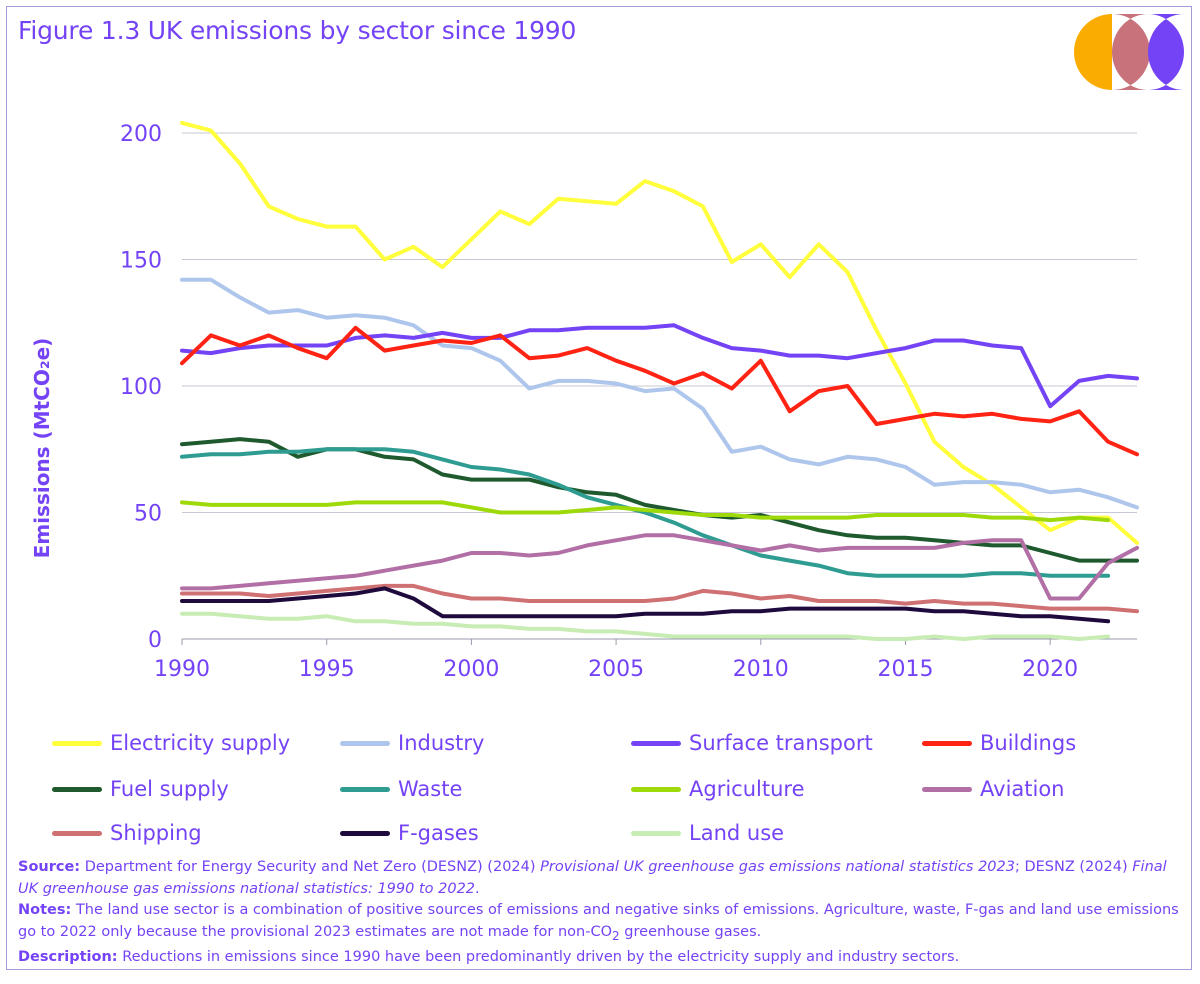 The width and height of the screenshot is (1200, 984). I want to click on x-tick-label: 2020, so click(1050, 669).